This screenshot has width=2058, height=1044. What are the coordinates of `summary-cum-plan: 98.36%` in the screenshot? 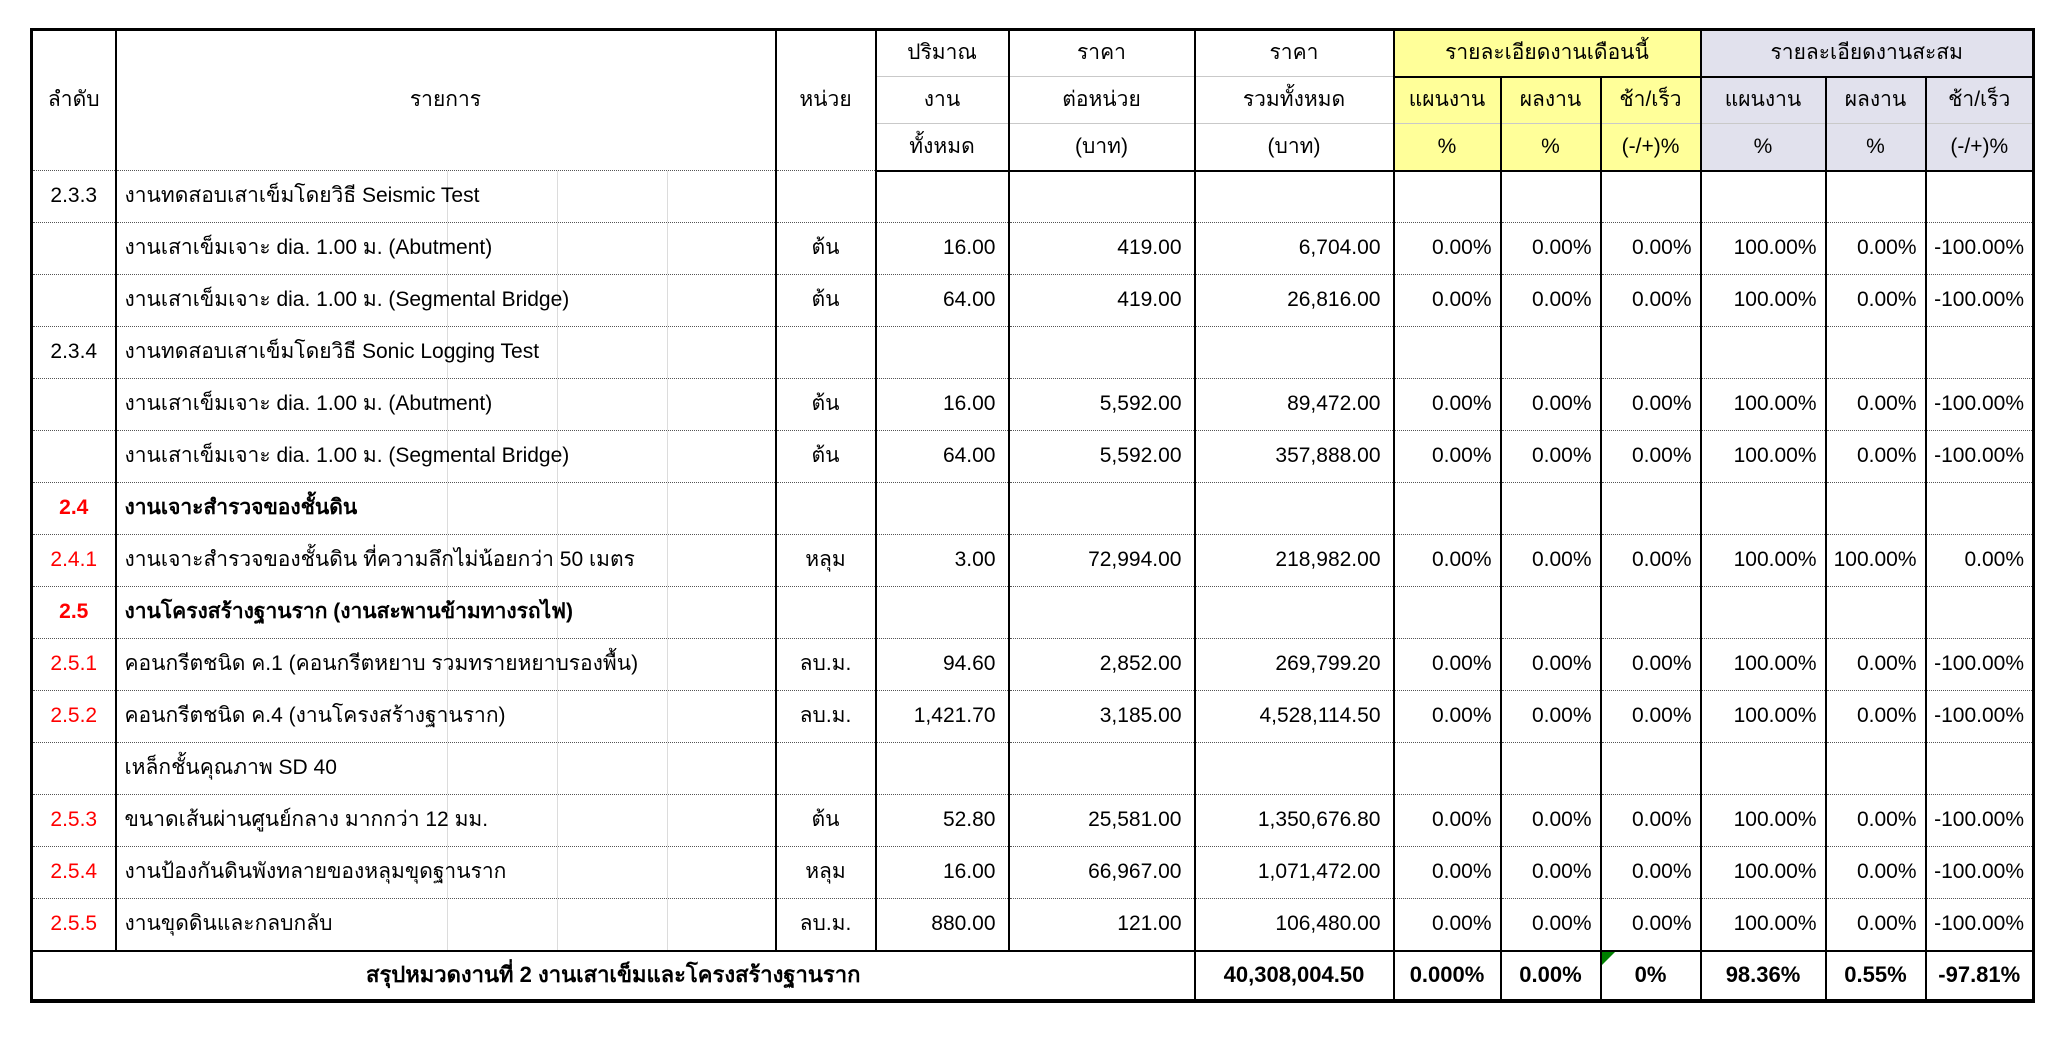 It's located at (1762, 975).